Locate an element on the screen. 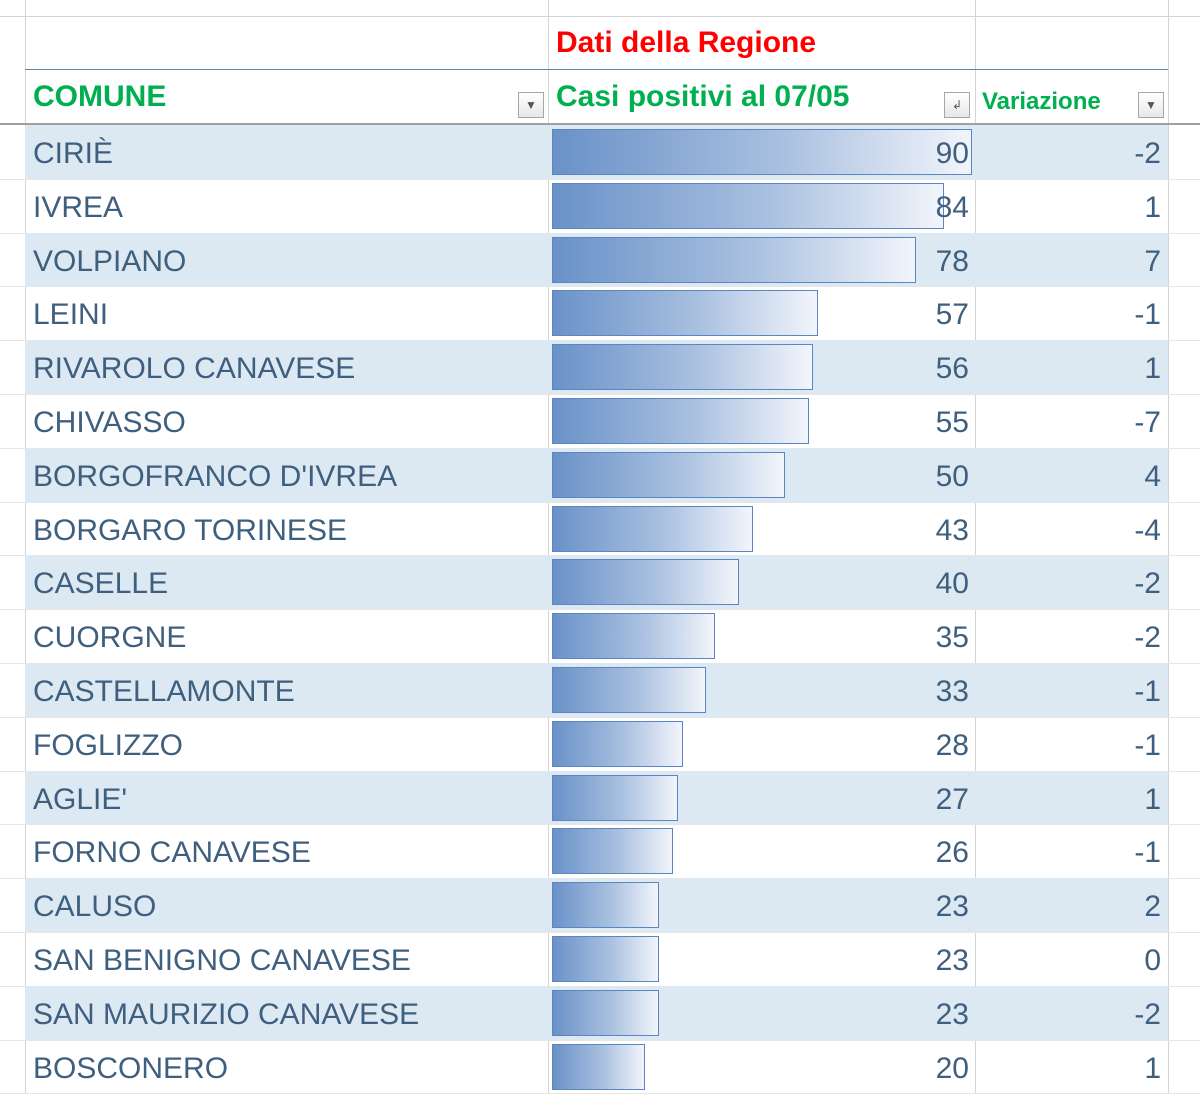 The image size is (1200, 1094). casi-cell: 20 is located at coordinates (952, 1068).